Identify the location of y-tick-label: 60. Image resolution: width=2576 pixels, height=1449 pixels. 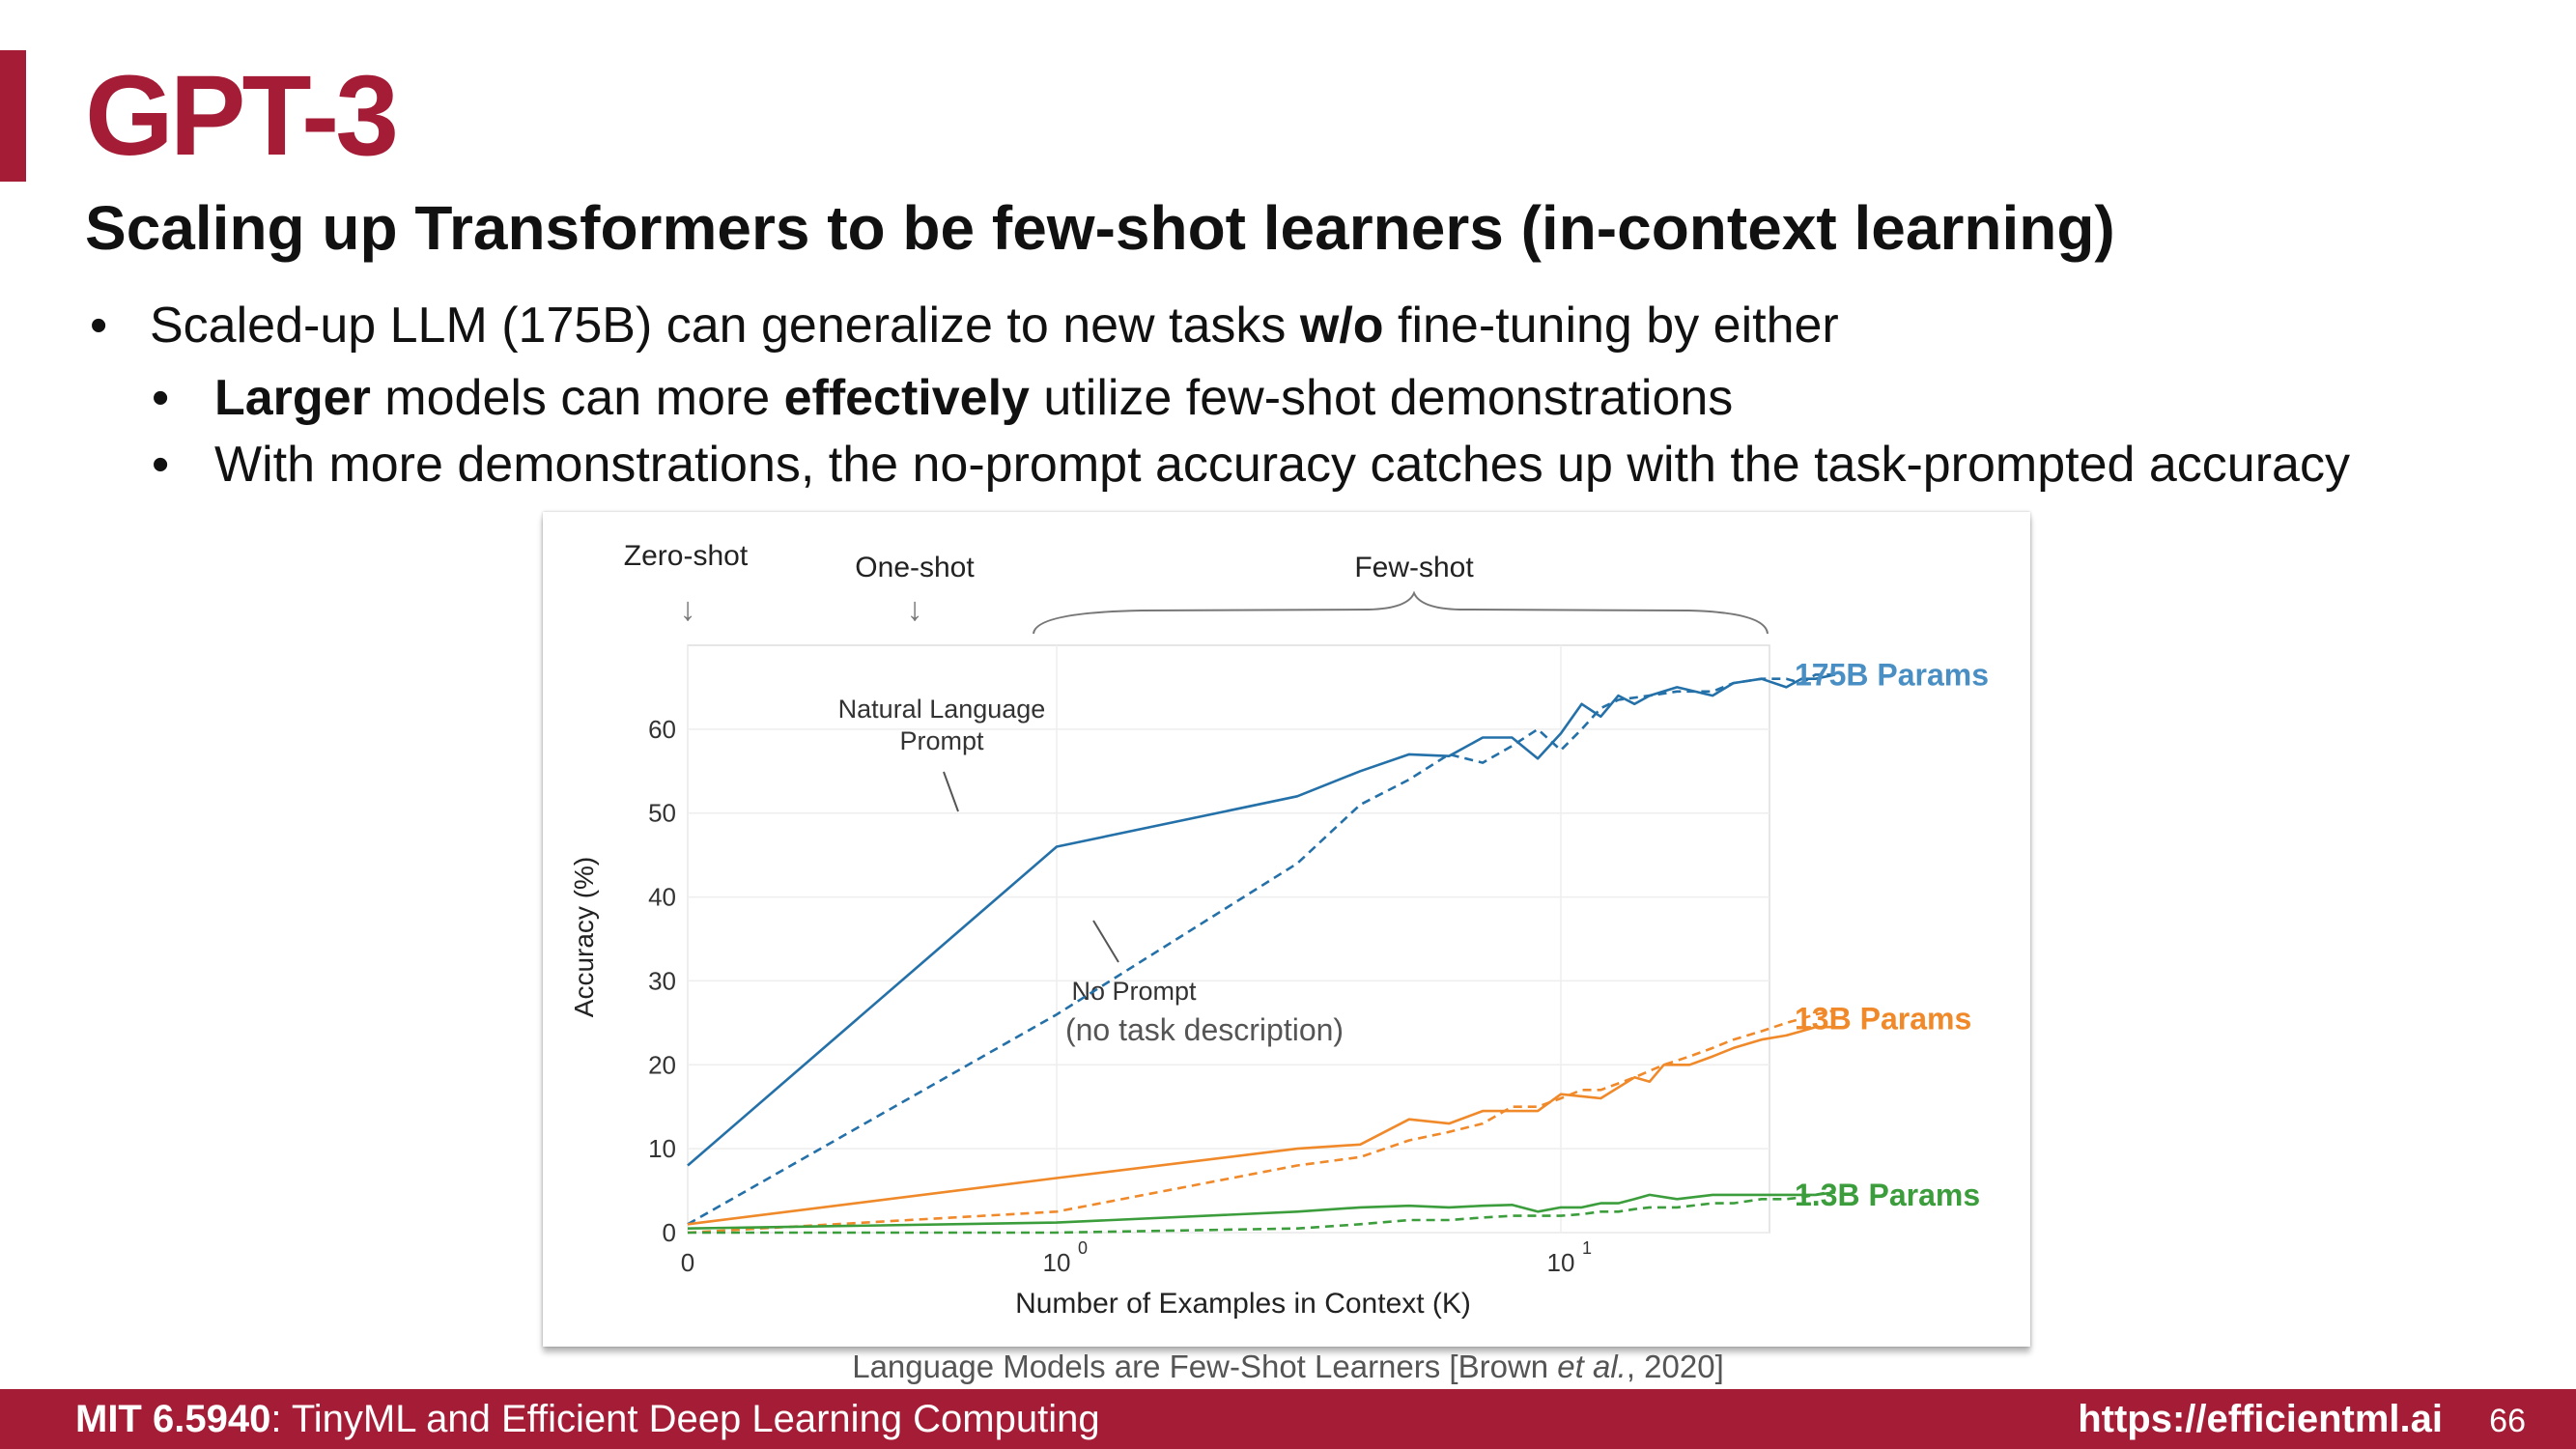
(662, 729).